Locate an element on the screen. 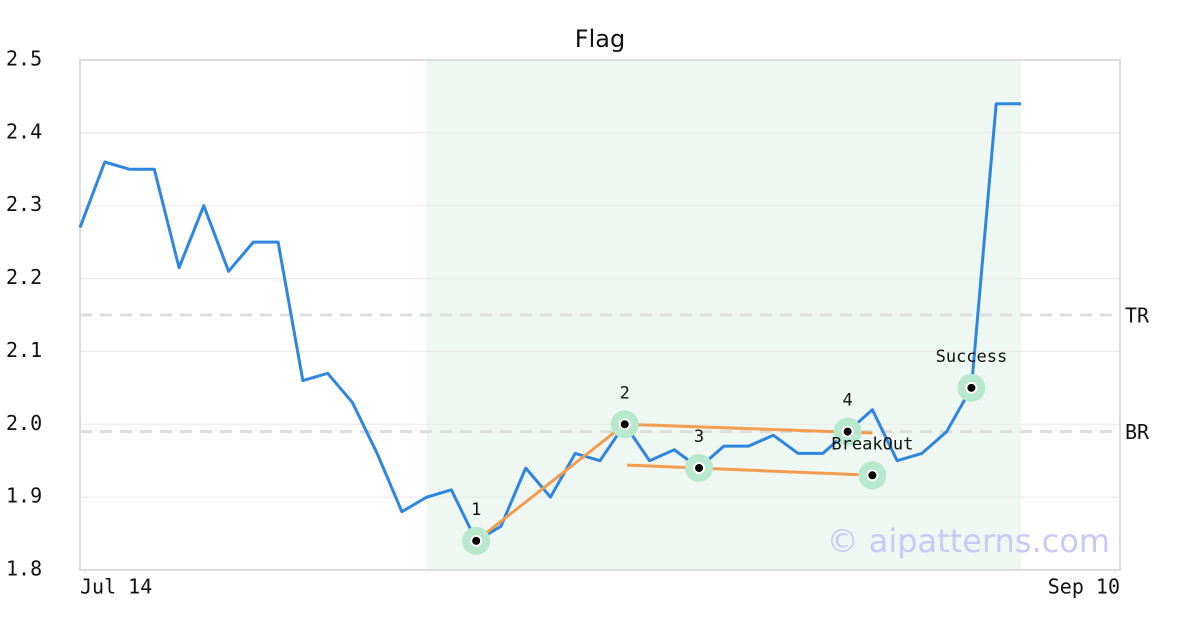 The height and width of the screenshot is (630, 1200). x-tick-label: Jul 14 is located at coordinates (116, 587).